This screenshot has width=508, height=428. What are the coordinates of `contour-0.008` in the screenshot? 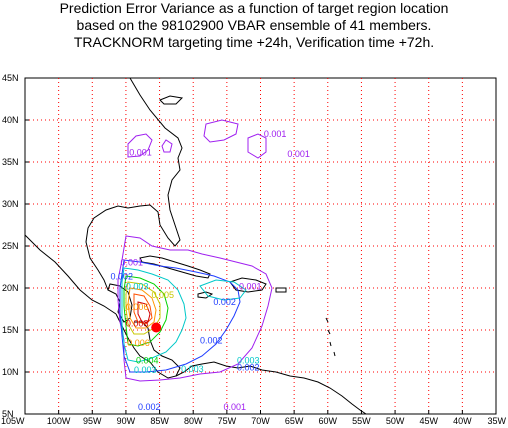 It's located at (144, 312).